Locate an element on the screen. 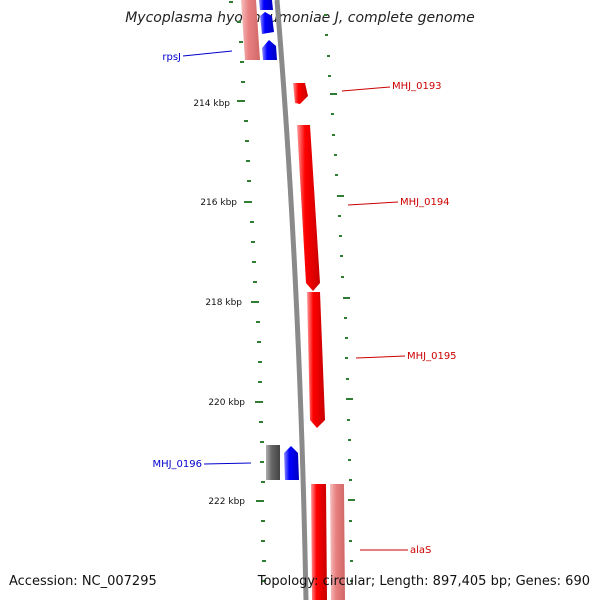 The image size is (600, 600). scale-label-216: 216 kbp is located at coordinates (218, 203).